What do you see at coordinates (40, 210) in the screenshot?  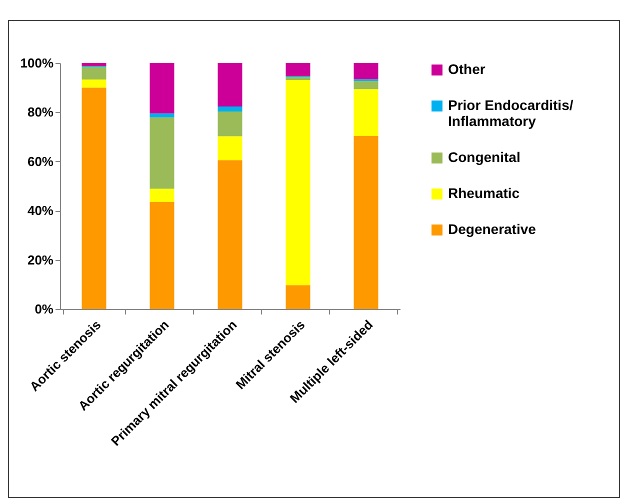 I see `y-tick-label: 40%` at bounding box center [40, 210].